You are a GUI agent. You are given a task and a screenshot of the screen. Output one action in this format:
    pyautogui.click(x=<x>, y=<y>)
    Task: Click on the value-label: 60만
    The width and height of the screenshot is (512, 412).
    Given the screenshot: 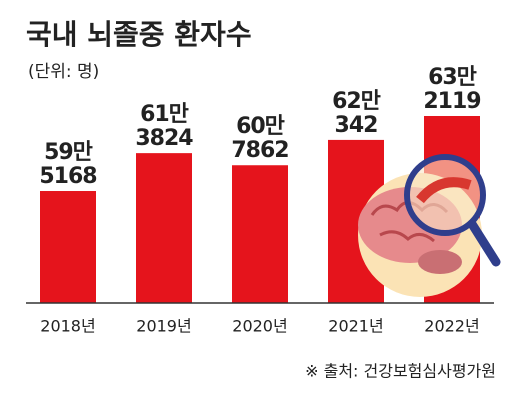 What is the action you would take?
    pyautogui.click(x=260, y=126)
    